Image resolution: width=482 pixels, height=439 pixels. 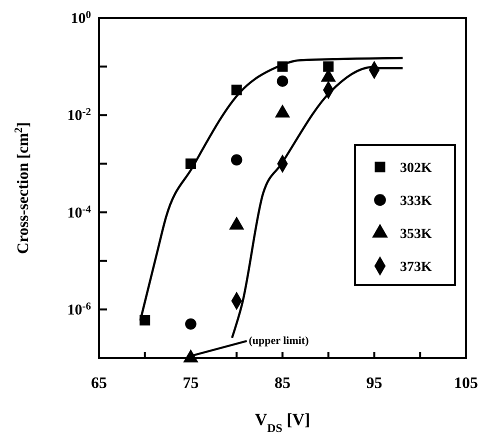 What do you see at coordinates (416, 234) in the screenshot?
I see `legend-label: 353K` at bounding box center [416, 234].